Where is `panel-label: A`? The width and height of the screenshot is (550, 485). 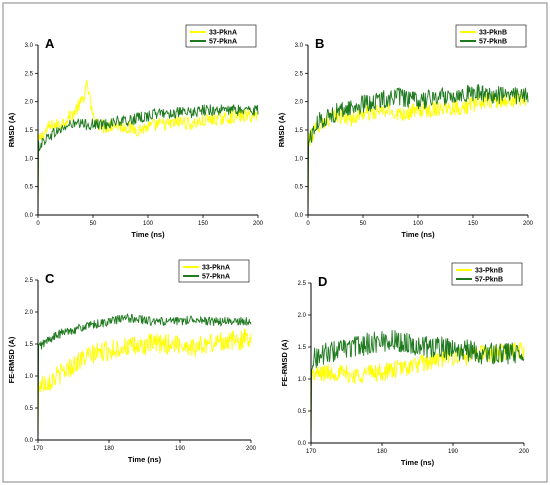 panel-label: A is located at coordinates (50, 43).